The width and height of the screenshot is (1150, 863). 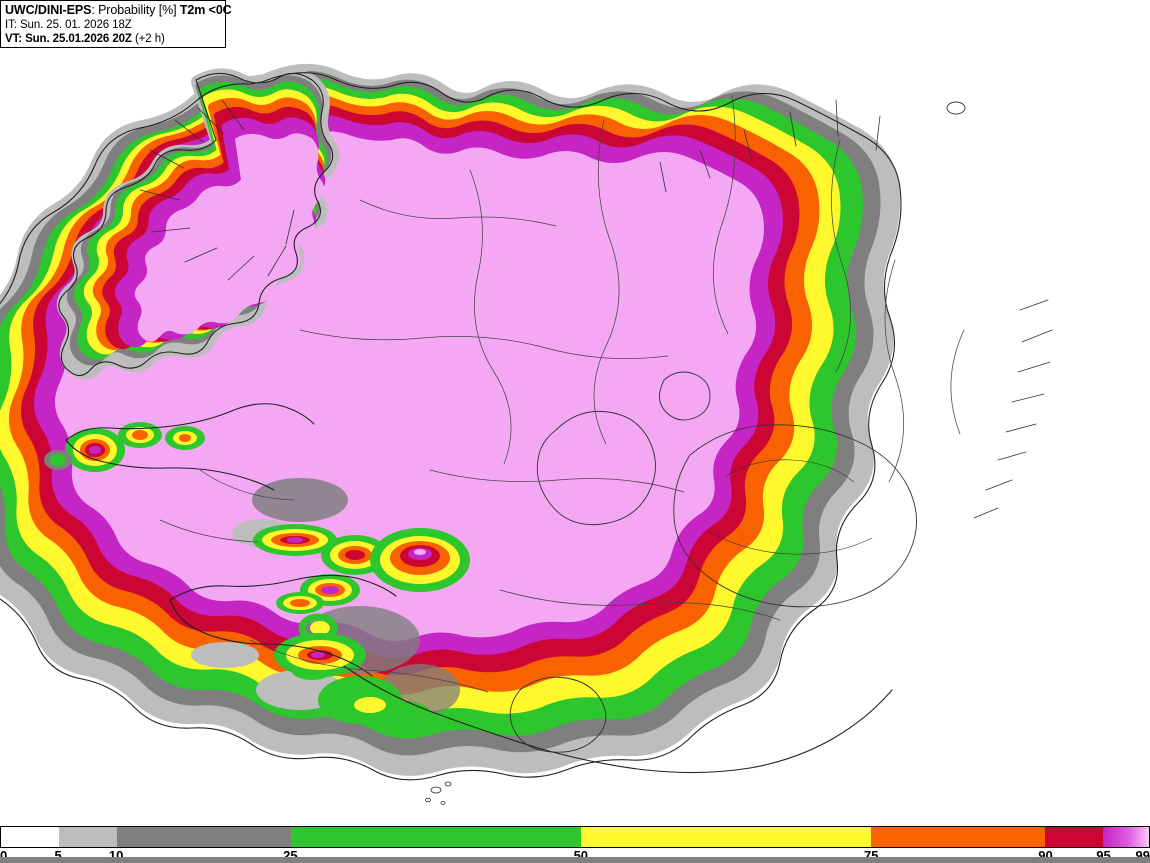 What do you see at coordinates (1013, 409) in the screenshot?
I see `fjord-lines-east` at bounding box center [1013, 409].